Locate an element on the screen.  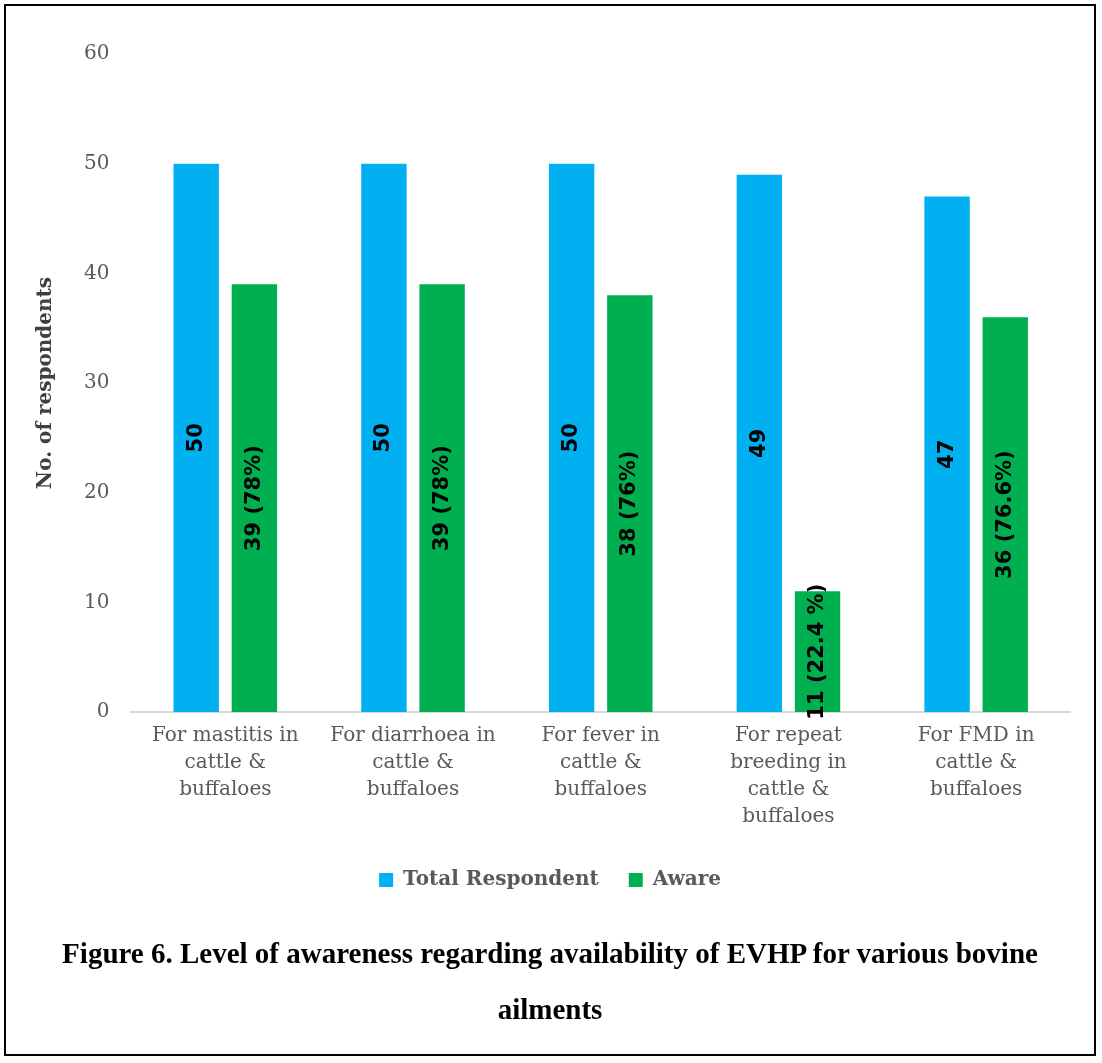
data-label: 38 (76%) is located at coordinates (628, 503).